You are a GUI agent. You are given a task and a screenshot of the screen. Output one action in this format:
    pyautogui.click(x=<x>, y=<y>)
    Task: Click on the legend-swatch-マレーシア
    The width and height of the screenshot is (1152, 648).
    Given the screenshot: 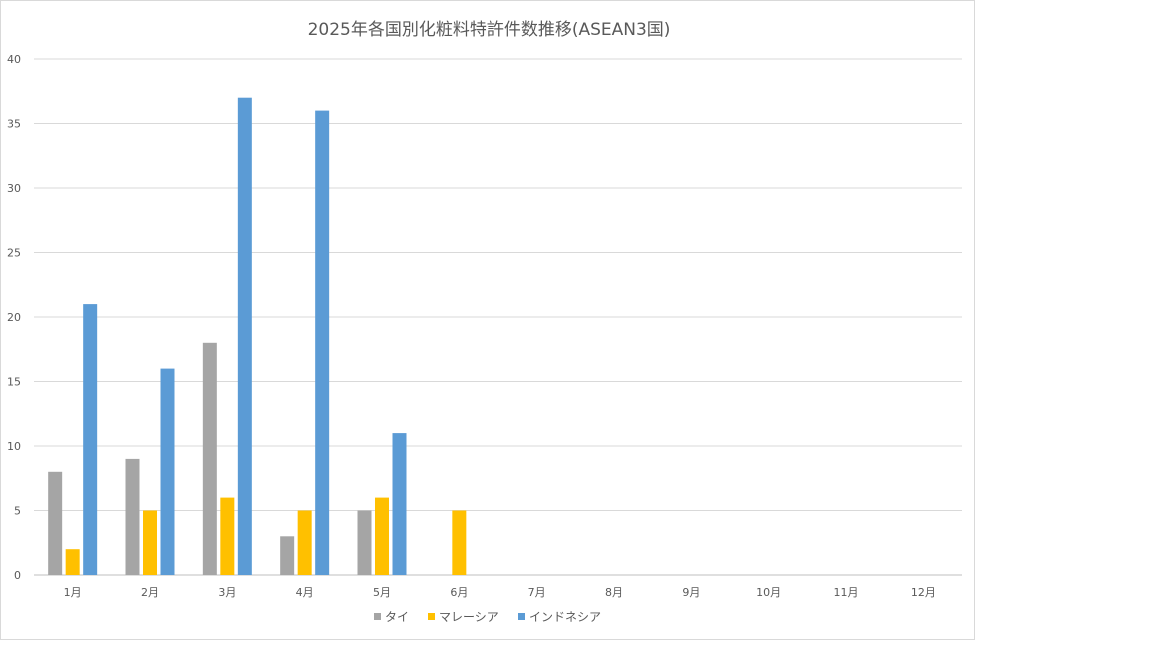 What is the action you would take?
    pyautogui.click(x=431, y=616)
    